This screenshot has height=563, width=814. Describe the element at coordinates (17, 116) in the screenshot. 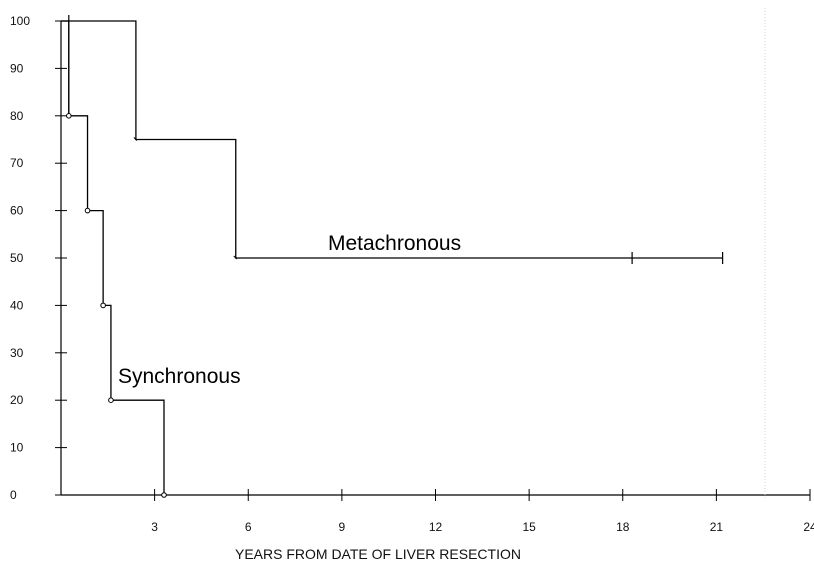

I see `y-tick-label: 80` at that location.